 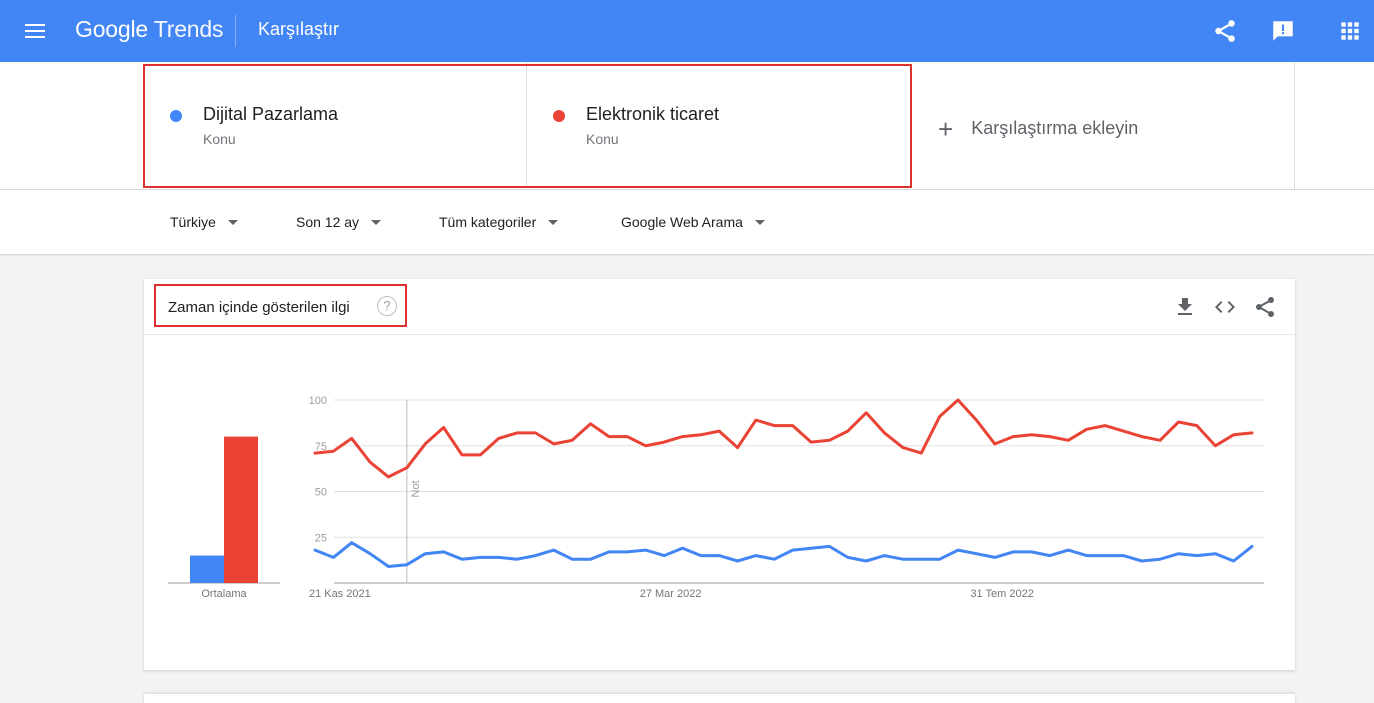 I want to click on x-tick-label: 27 Mar 2022, so click(x=671, y=594).